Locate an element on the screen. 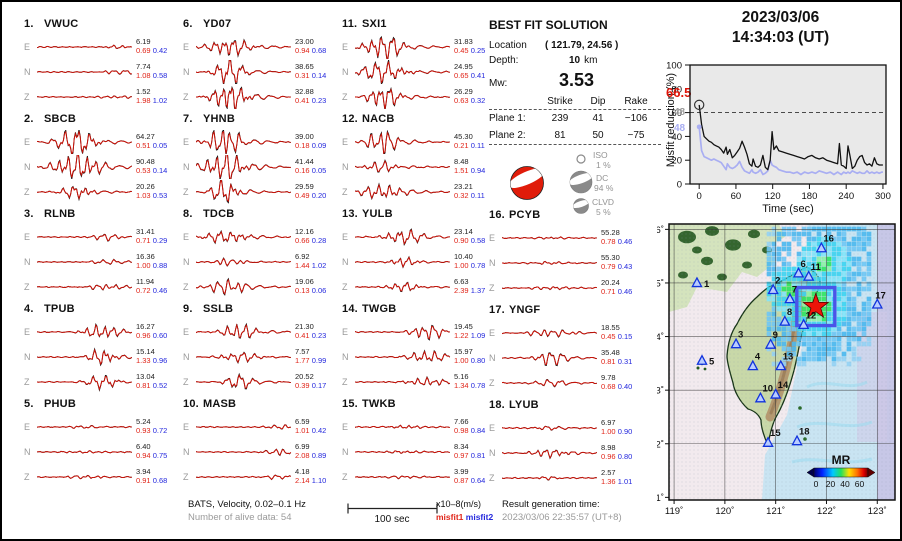 The image size is (902, 541). lon-tick-label: 123˚ is located at coordinates (877, 511).